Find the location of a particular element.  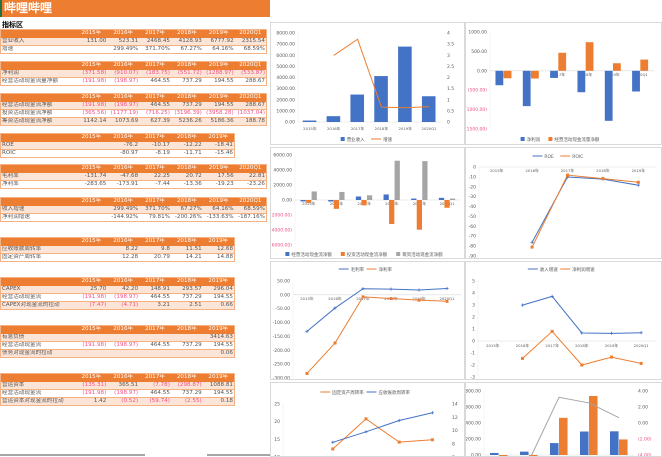

cell-value: (7.47) is located at coordinates (91, 305).